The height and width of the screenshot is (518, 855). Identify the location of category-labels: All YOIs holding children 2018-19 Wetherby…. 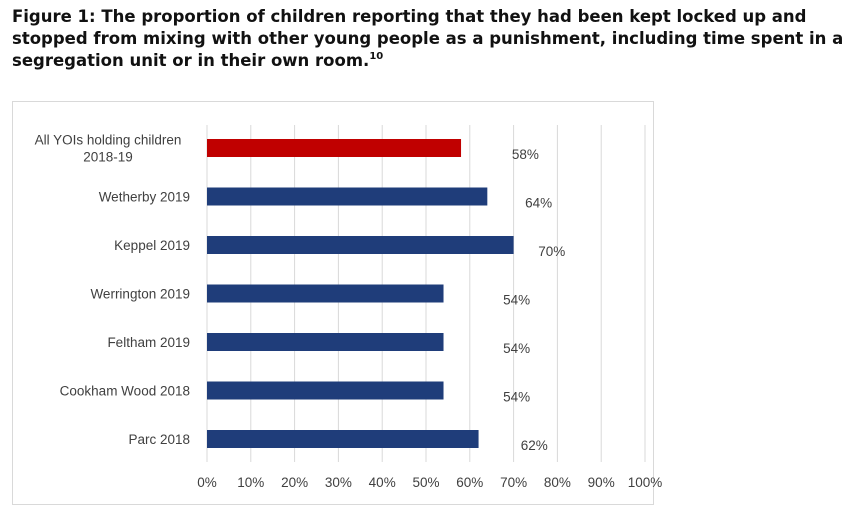
(112, 290).